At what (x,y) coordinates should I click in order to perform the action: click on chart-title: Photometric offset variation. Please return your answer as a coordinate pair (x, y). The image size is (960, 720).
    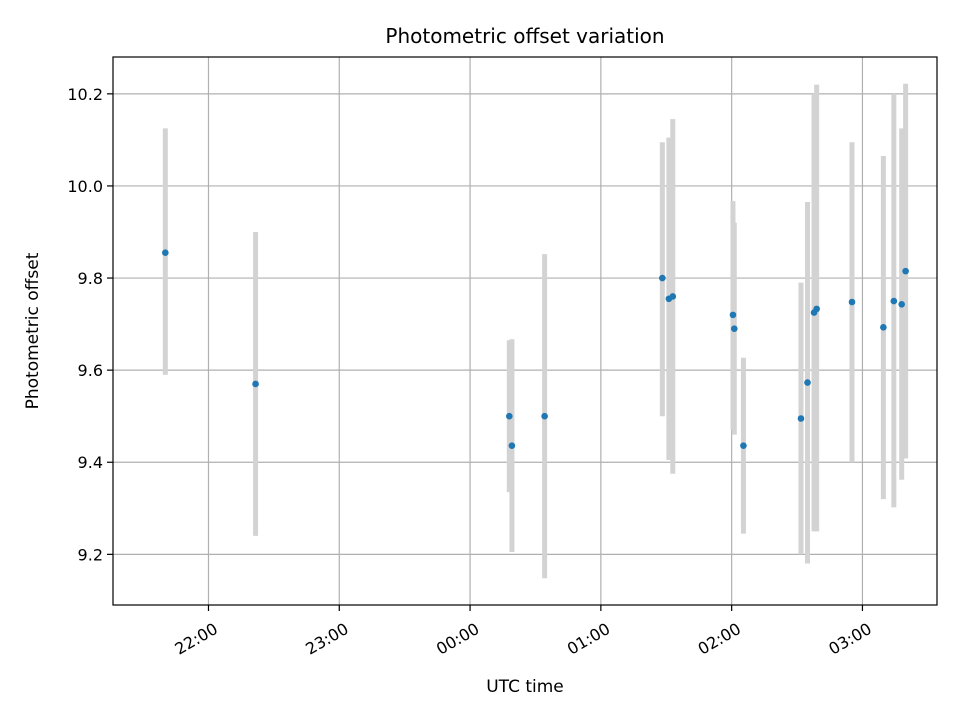
    Looking at the image, I should click on (524, 36).